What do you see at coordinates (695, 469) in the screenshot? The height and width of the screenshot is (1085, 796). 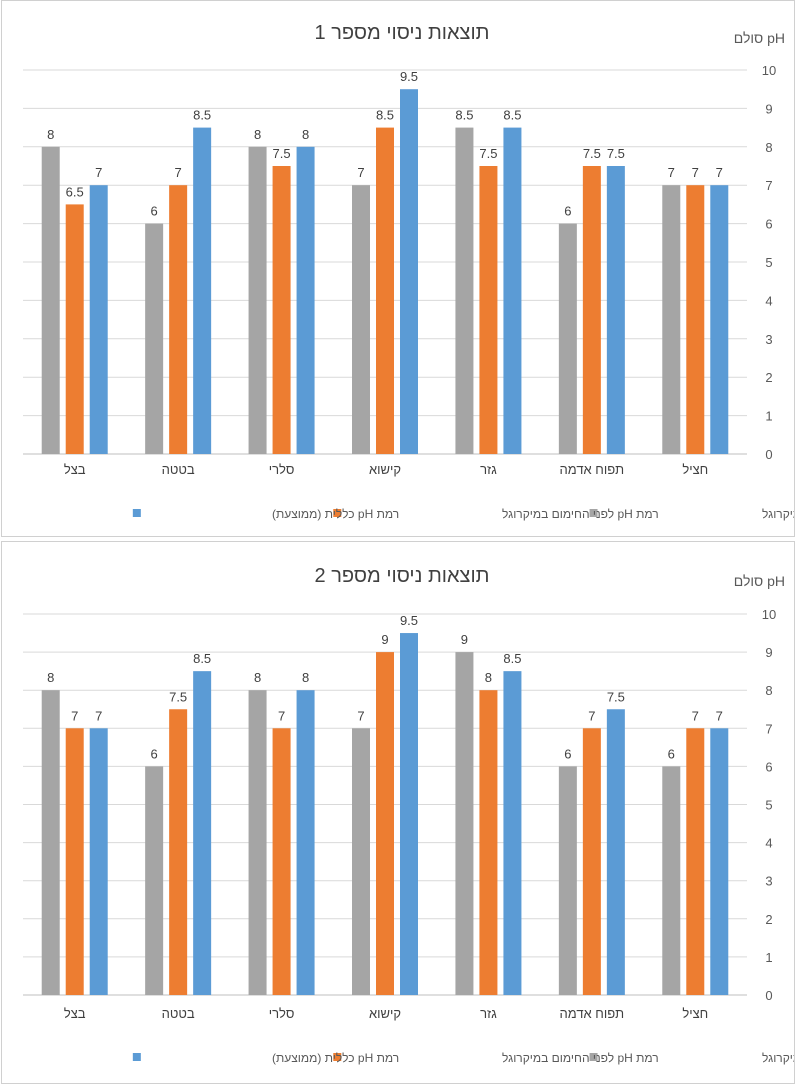 I see `category-label: חציל` at bounding box center [695, 469].